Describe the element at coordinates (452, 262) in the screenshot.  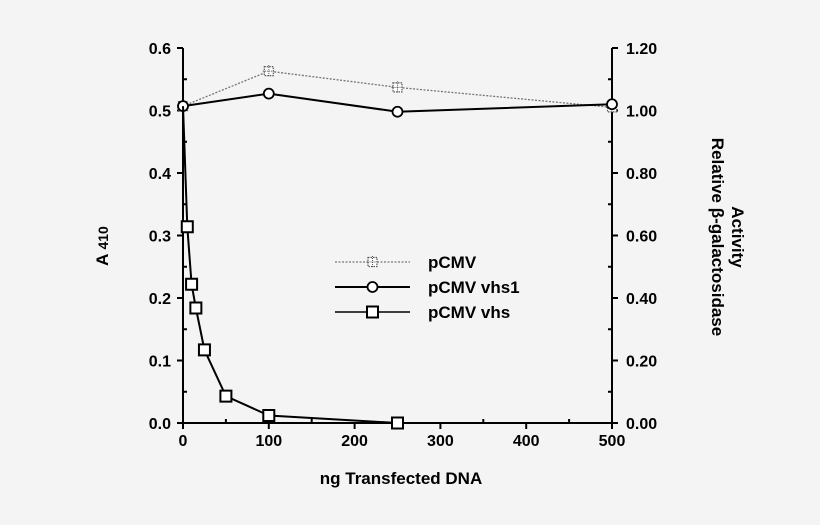
I see `legend-label: pCMV` at that location.